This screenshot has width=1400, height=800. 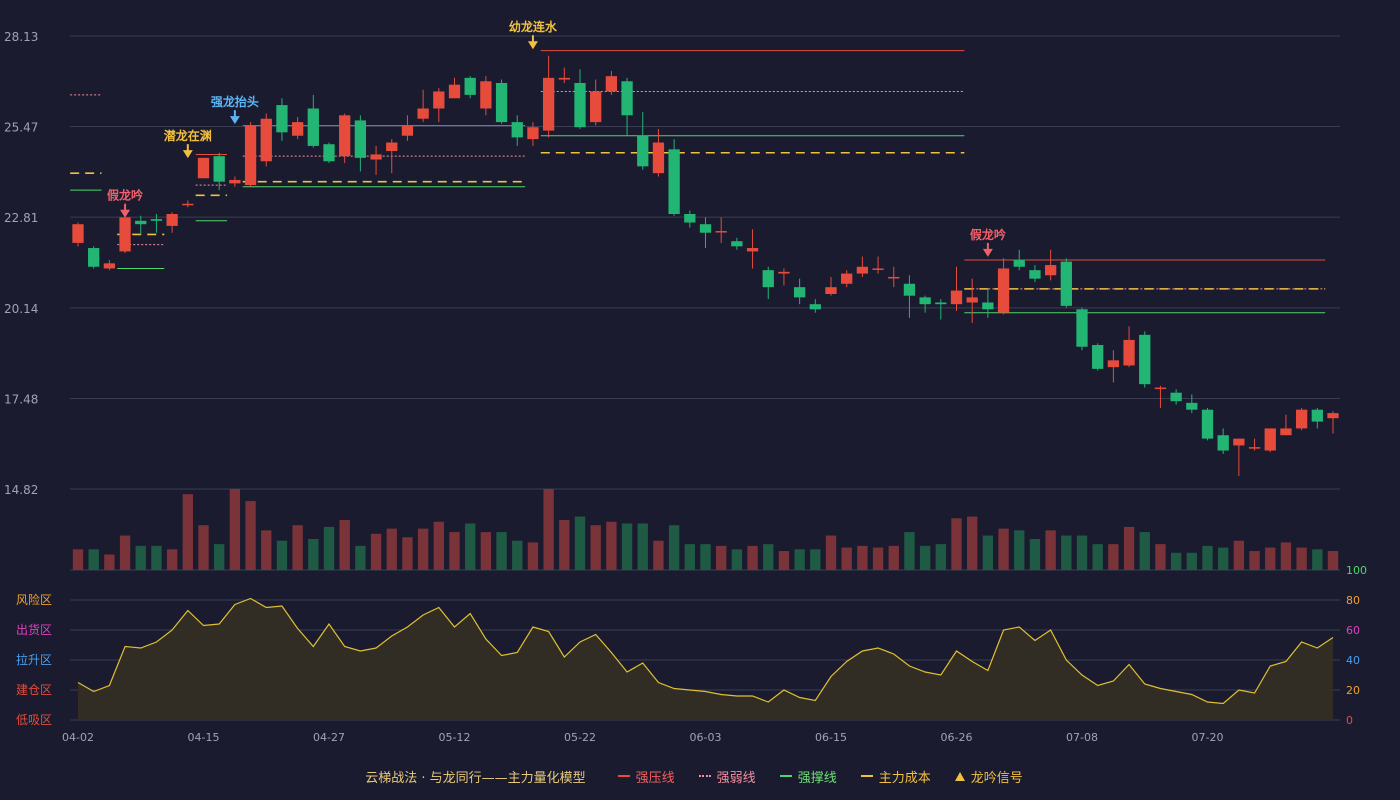 What do you see at coordinates (1353, 660) in the screenshot?
I see `osc-tick-label: 40` at bounding box center [1353, 660].